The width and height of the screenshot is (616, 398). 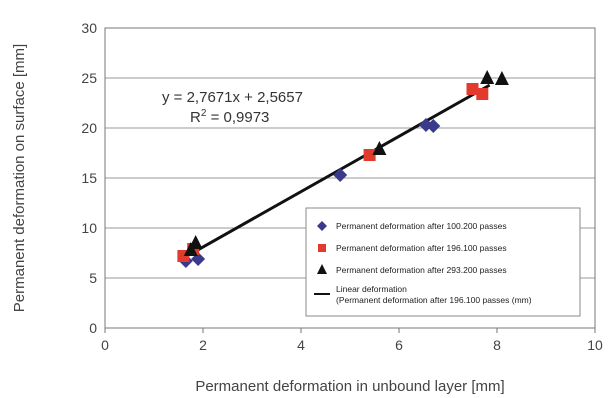 What do you see at coordinates (301, 345) in the screenshot?
I see `x-tick-label-4: 4` at bounding box center [301, 345].